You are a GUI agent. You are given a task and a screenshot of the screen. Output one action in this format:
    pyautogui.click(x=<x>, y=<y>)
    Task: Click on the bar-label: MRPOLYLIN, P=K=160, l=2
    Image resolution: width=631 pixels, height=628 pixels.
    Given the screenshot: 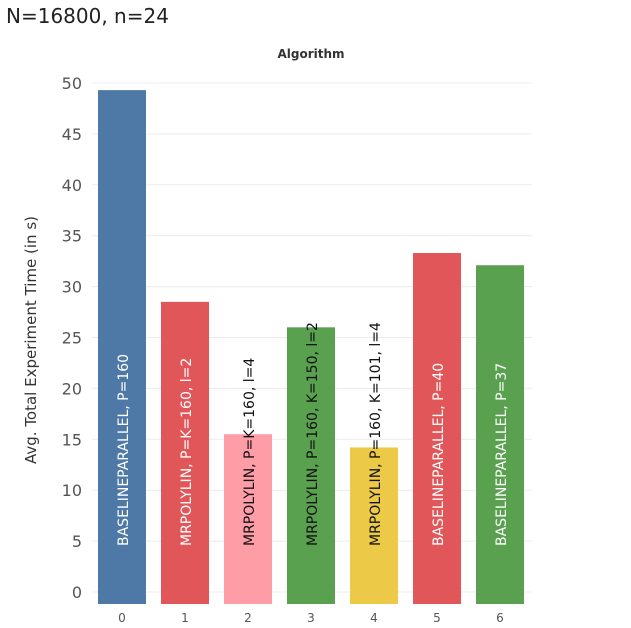 What is the action you would take?
    pyautogui.click(x=187, y=452)
    